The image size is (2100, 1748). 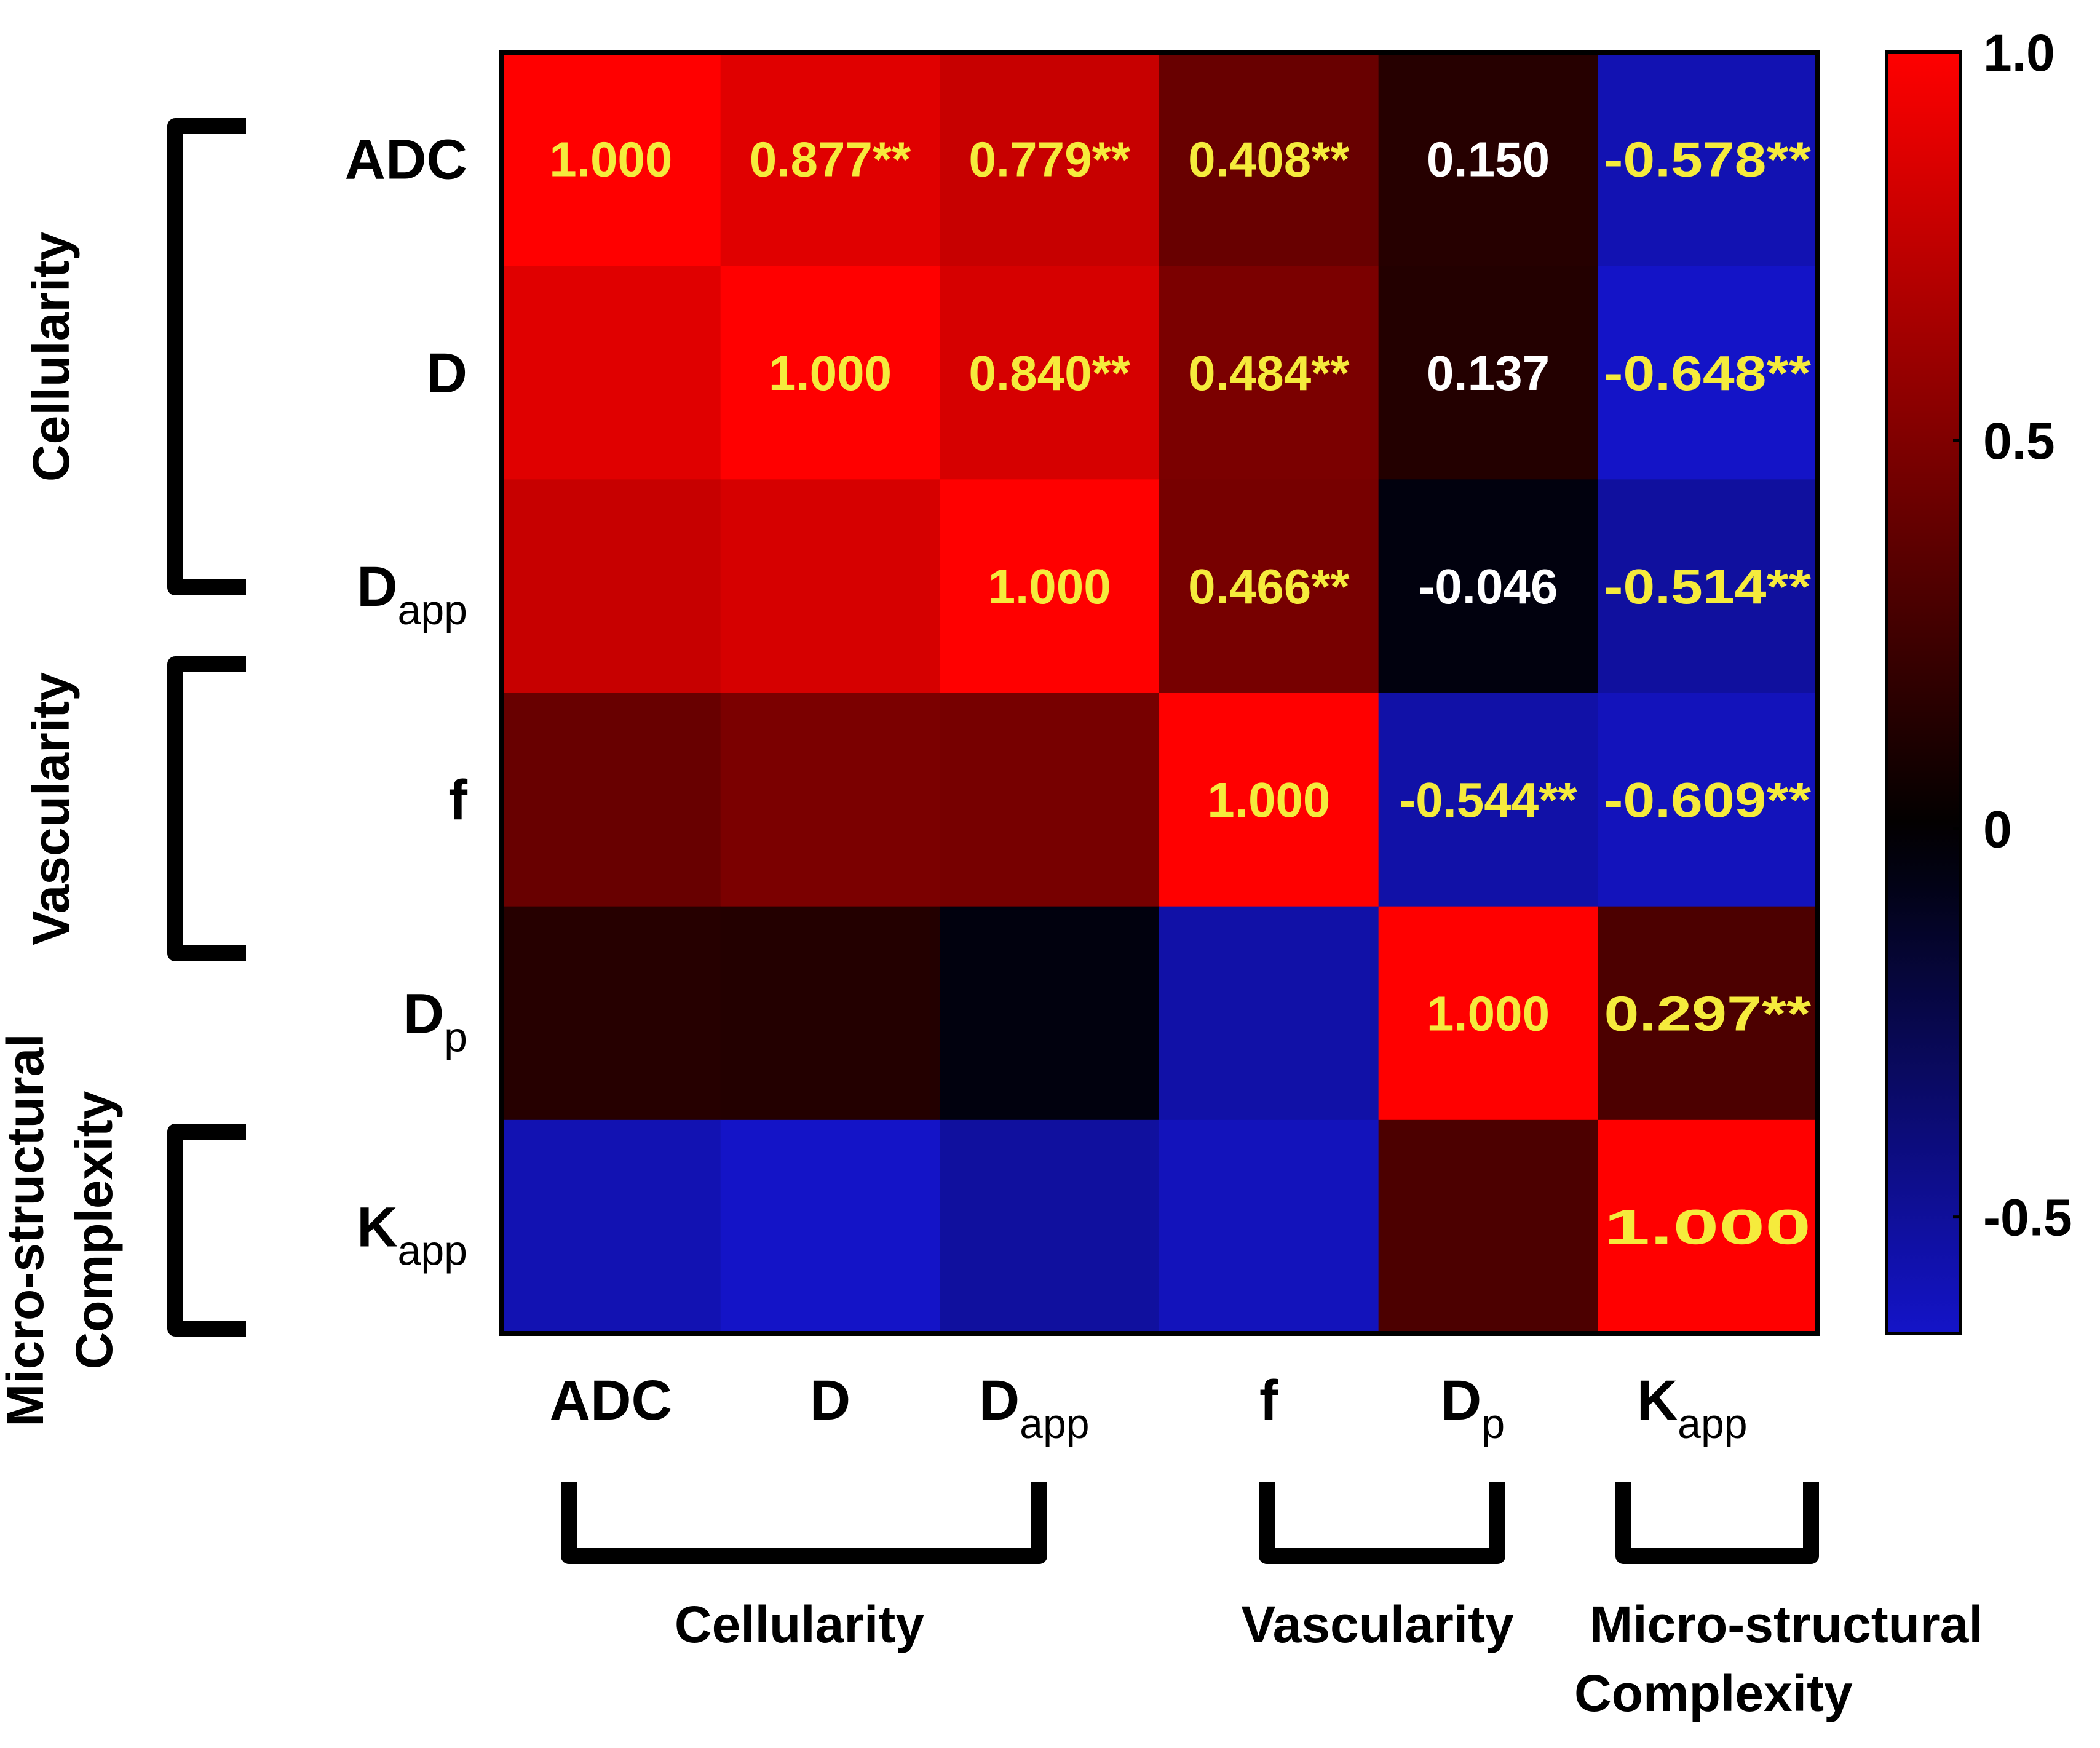 What do you see at coordinates (2019, 53) in the screenshot?
I see `colorbar-tick-label: 1.0` at bounding box center [2019, 53].